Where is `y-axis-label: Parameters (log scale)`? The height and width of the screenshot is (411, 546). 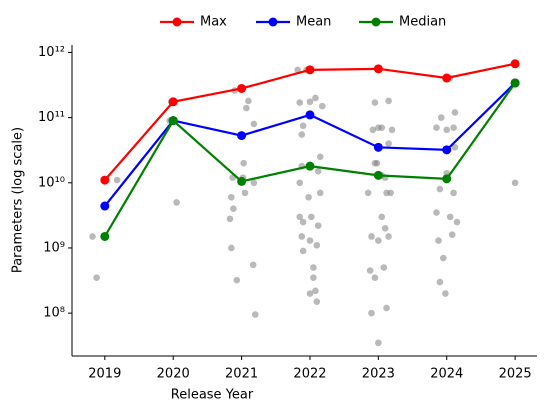 y-axis-label: Parameters (log scale) is located at coordinates (18, 200).